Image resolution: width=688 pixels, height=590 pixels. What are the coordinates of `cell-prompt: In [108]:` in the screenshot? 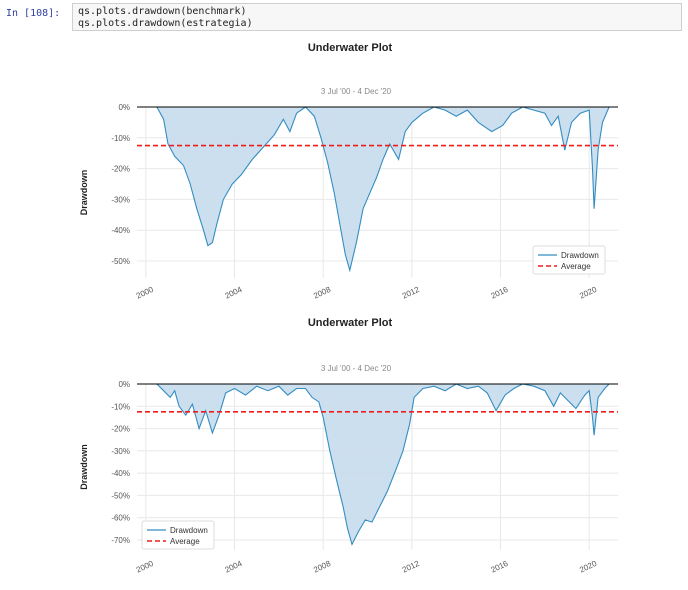 It's located at (33, 13).